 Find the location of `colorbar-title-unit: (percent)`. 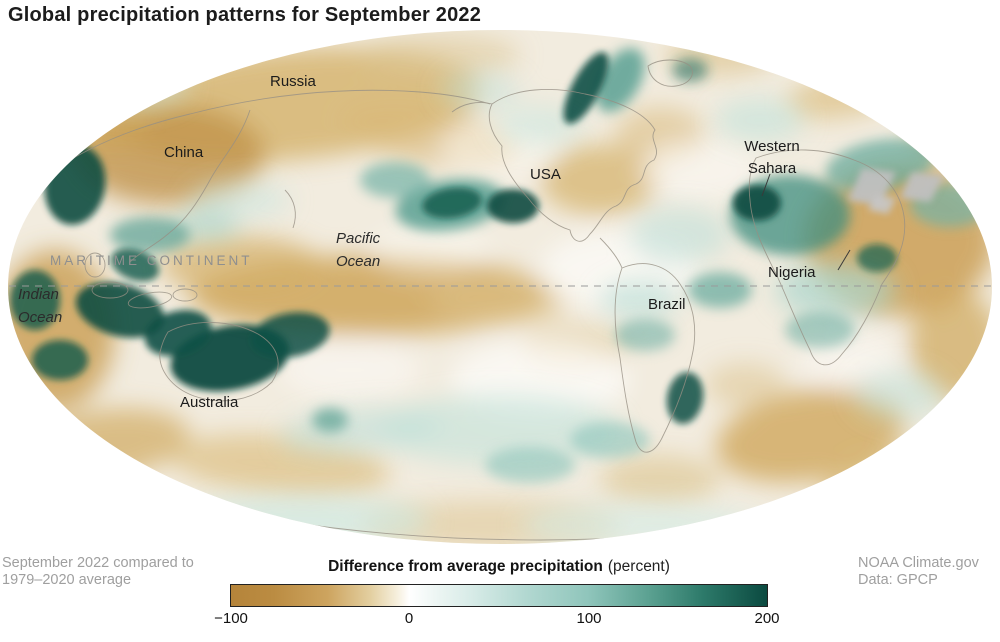

colorbar-title-unit: (percent) is located at coordinates (638, 566).